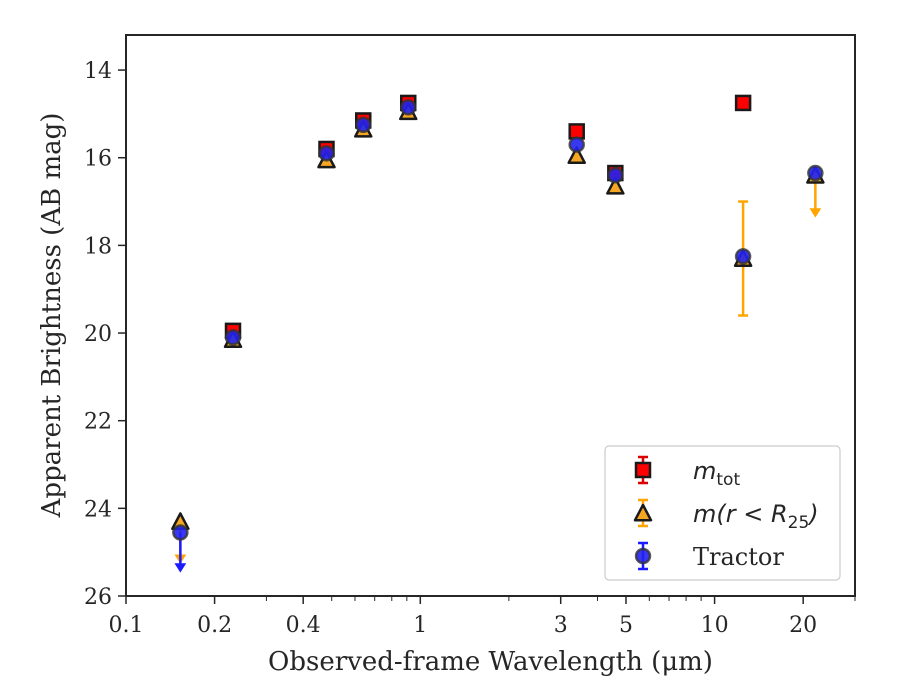 The height and width of the screenshot is (700, 900). Describe the element at coordinates (98, 246) in the screenshot. I see `y-tick-label: 18` at that location.